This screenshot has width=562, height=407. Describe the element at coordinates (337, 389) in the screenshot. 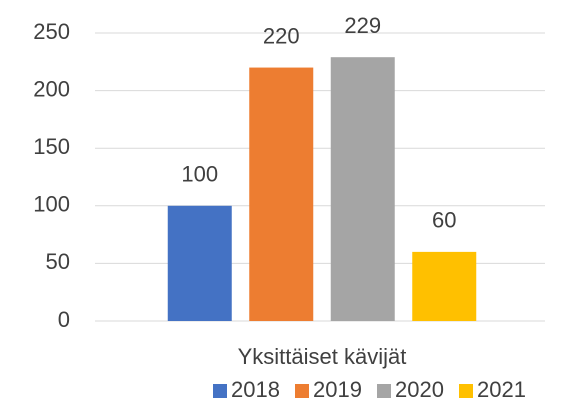

I see `legend-label: 2019` at that location.